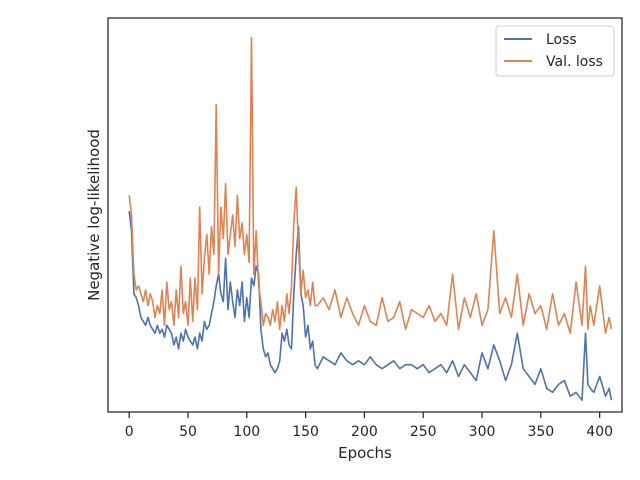 This screenshot has height=480, width=640. Describe the element at coordinates (129, 432) in the screenshot. I see `x-tick-label: 0` at that location.